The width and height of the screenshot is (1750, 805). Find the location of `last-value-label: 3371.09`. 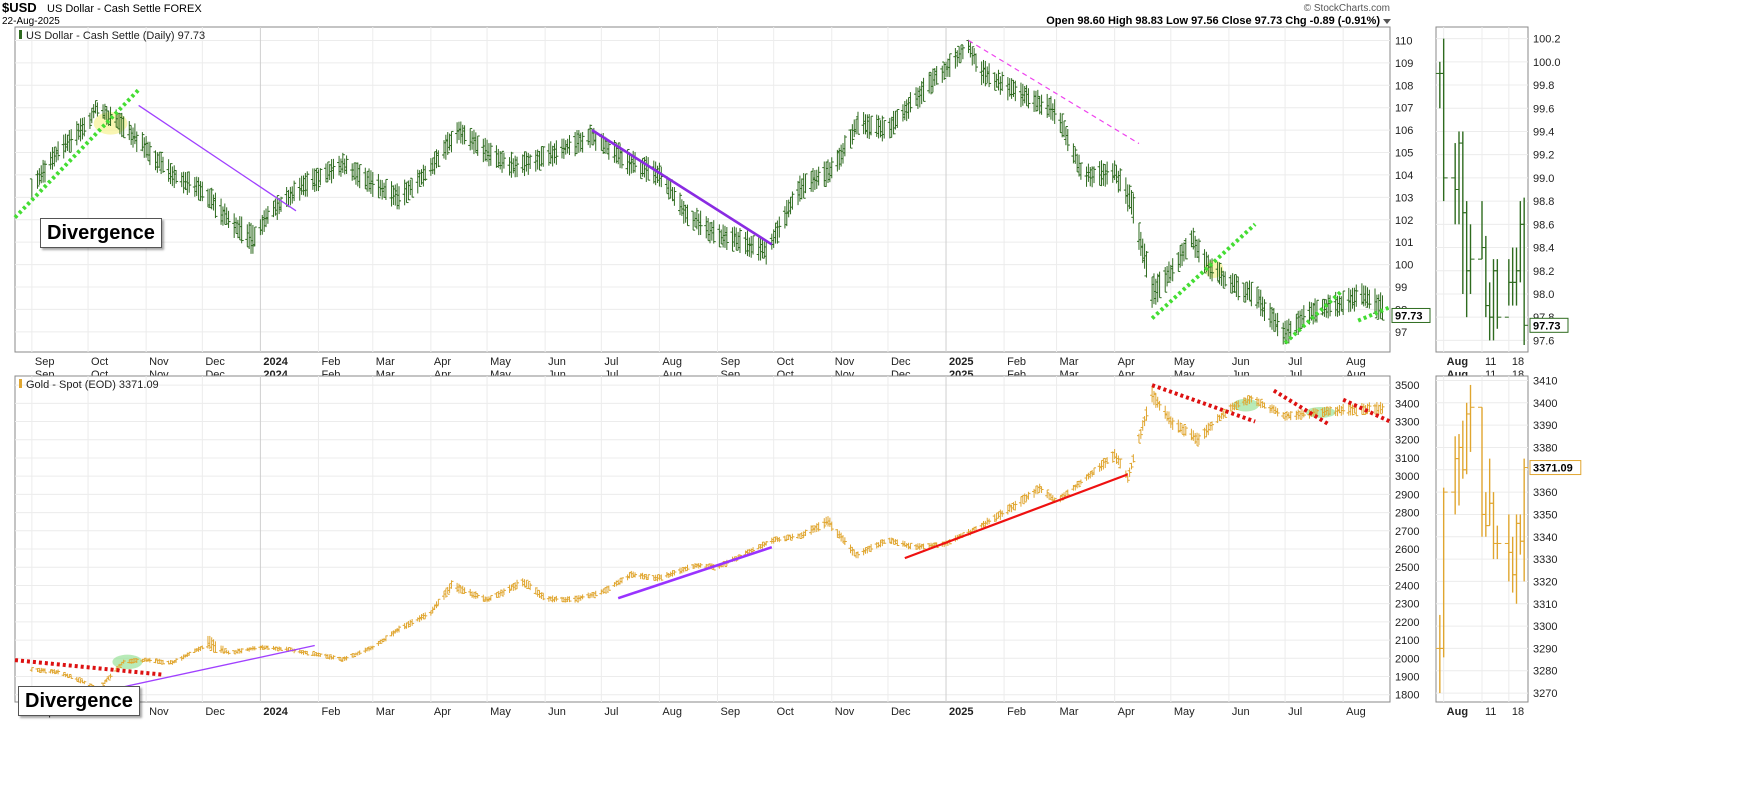

last-value-label: 3371.09 is located at coordinates (1553, 469).